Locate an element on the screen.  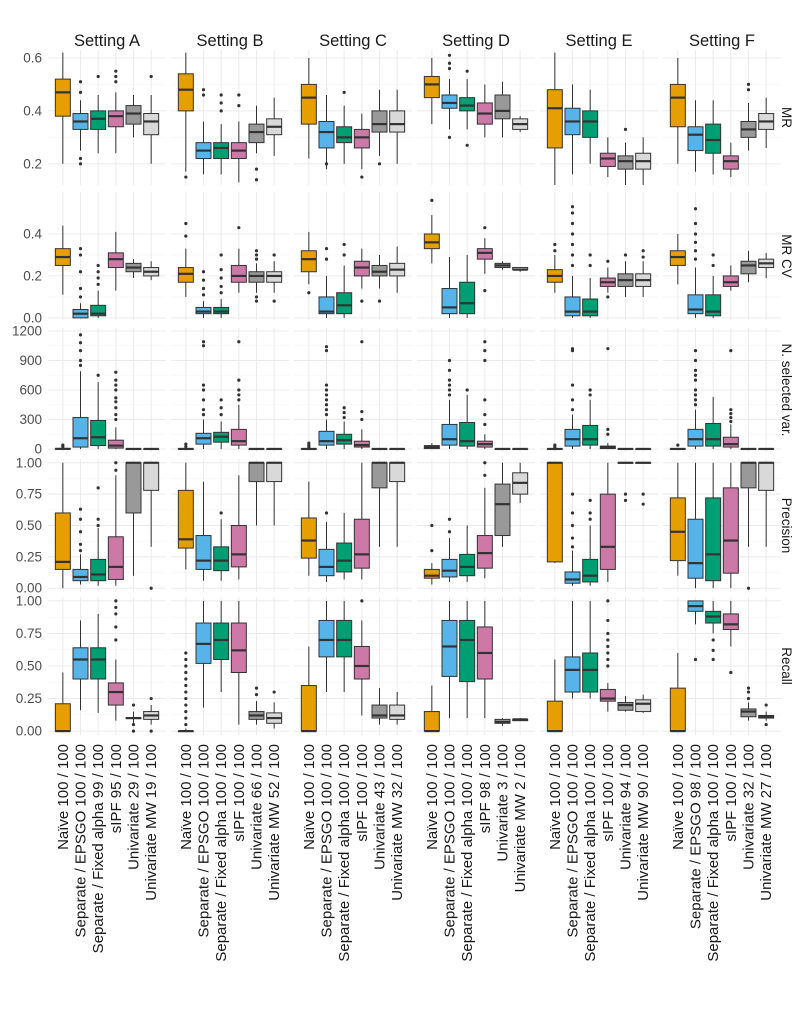
y-tick-label: 0.00 is located at coordinates (29, 588).